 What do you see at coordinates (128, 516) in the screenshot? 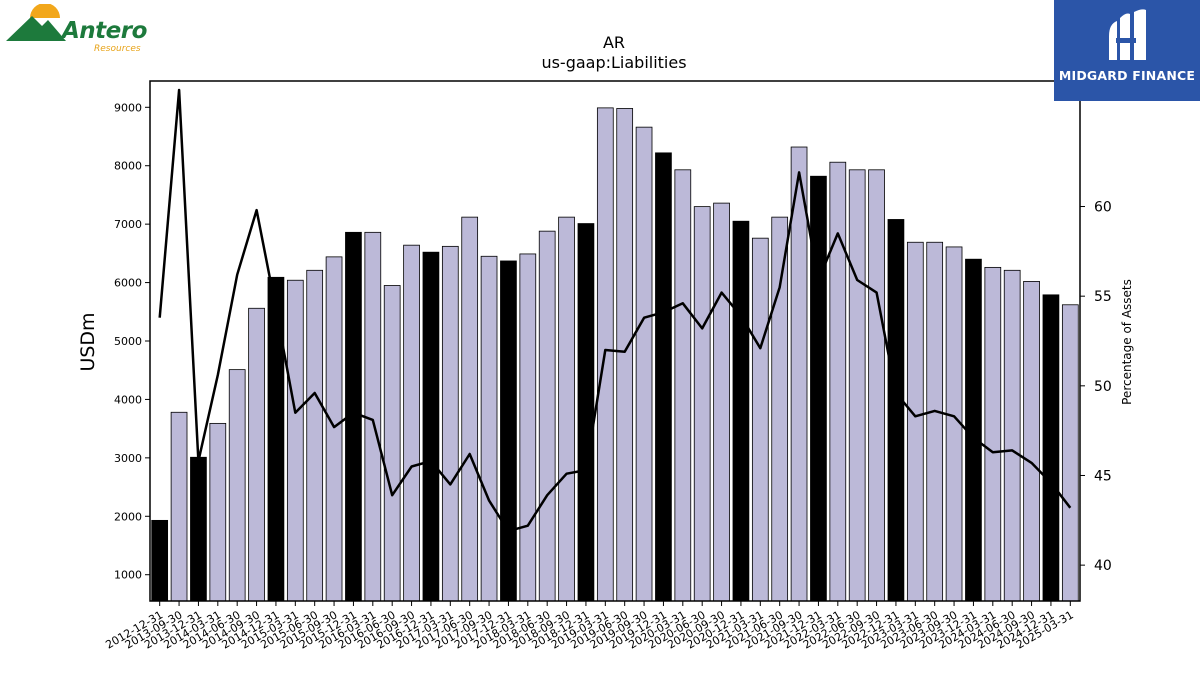
I see `y-tick-label: 2000` at bounding box center [128, 516].